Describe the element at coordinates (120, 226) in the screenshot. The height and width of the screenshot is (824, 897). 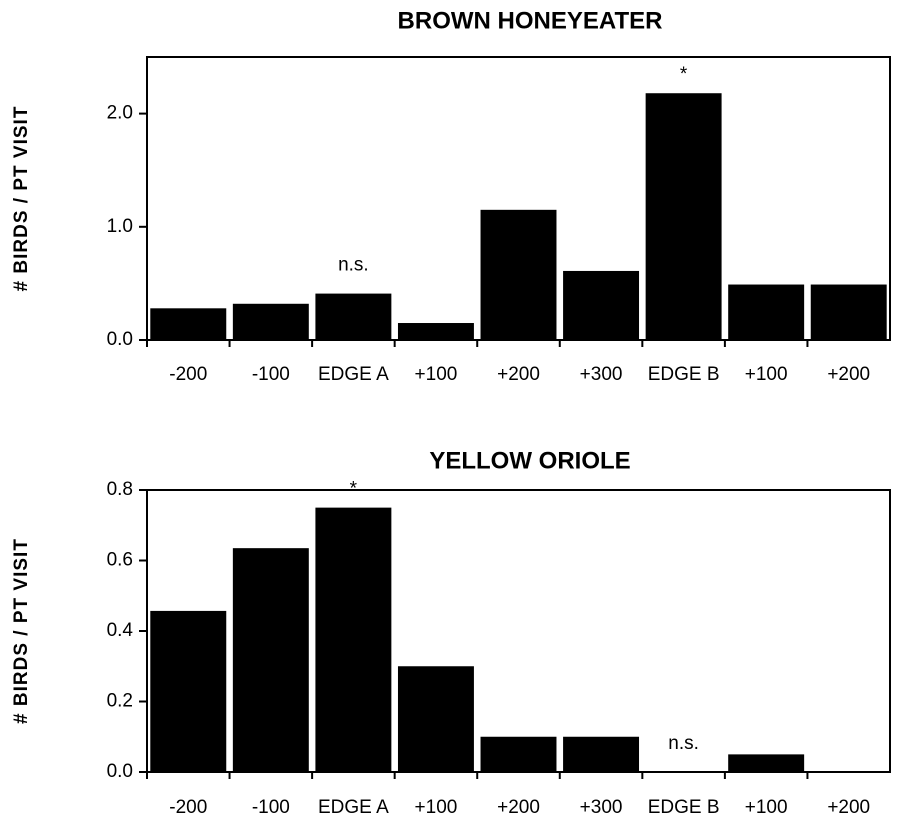
I see `y-tick-label: 1.0` at that location.